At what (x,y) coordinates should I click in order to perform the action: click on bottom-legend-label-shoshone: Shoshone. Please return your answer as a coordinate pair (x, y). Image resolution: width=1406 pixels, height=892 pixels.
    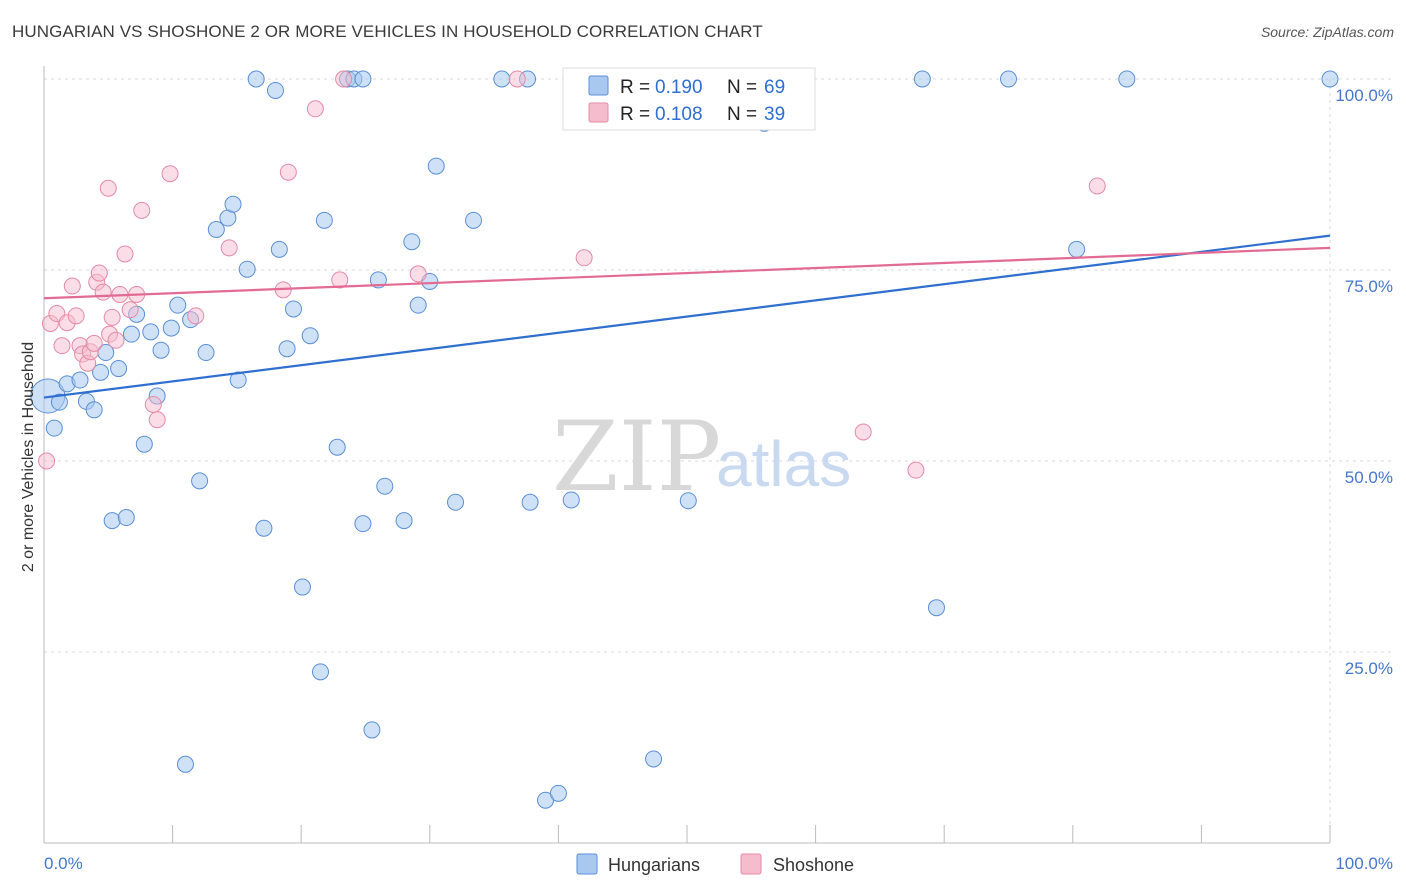
    Looking at the image, I should click on (813, 865).